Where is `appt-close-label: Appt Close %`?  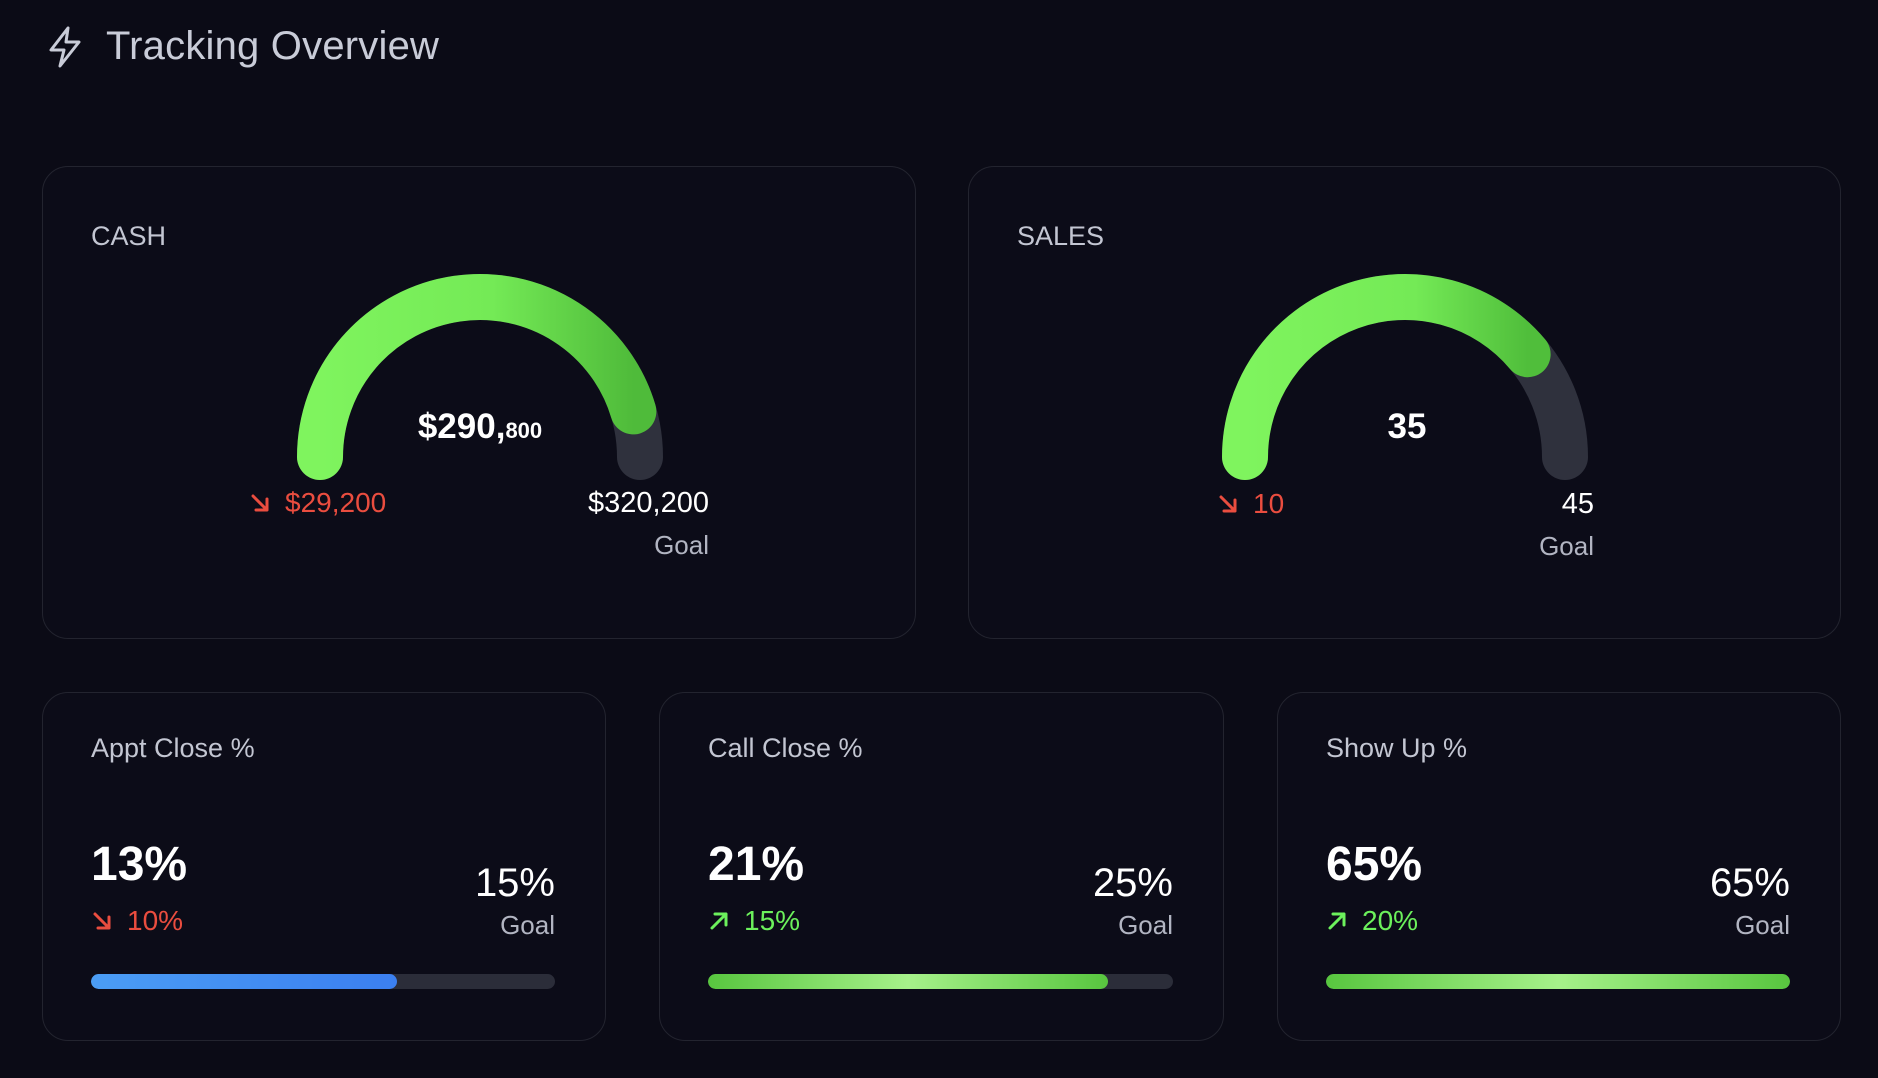 appt-close-label: Appt Close % is located at coordinates (173, 748).